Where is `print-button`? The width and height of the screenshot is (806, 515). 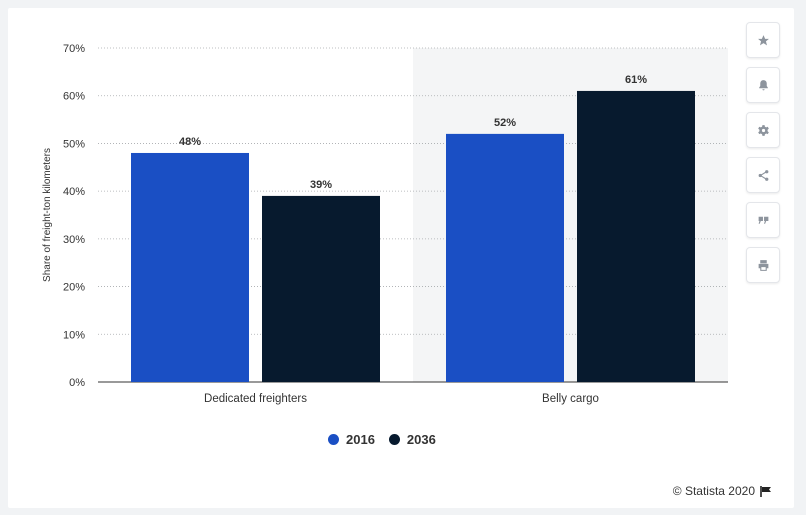
print-button is located at coordinates (763, 265).